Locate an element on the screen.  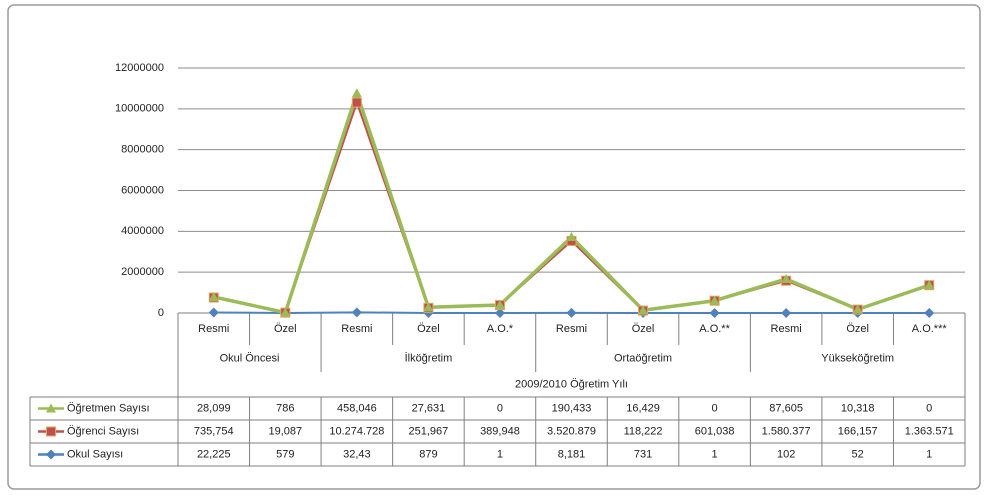
y-tick-label: 12000000 is located at coordinates (139, 68).